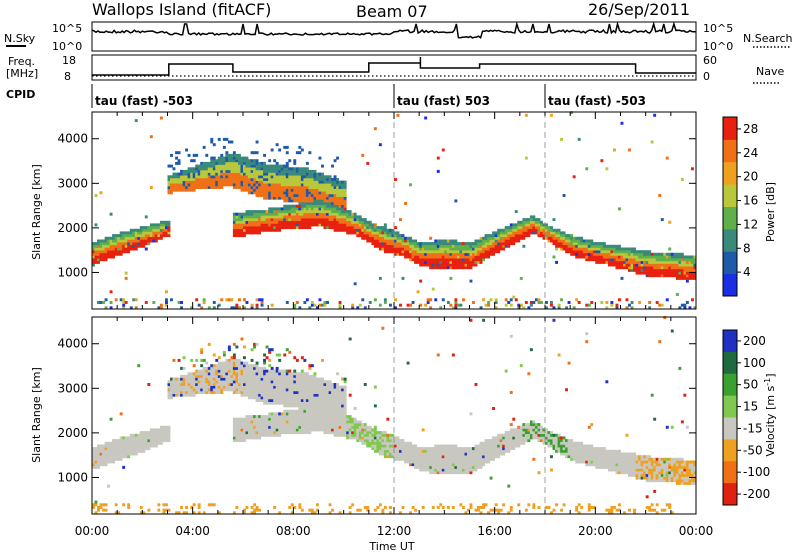 This screenshot has width=800, height=558. I want to click on power-cell-2030, so click(450, 267).